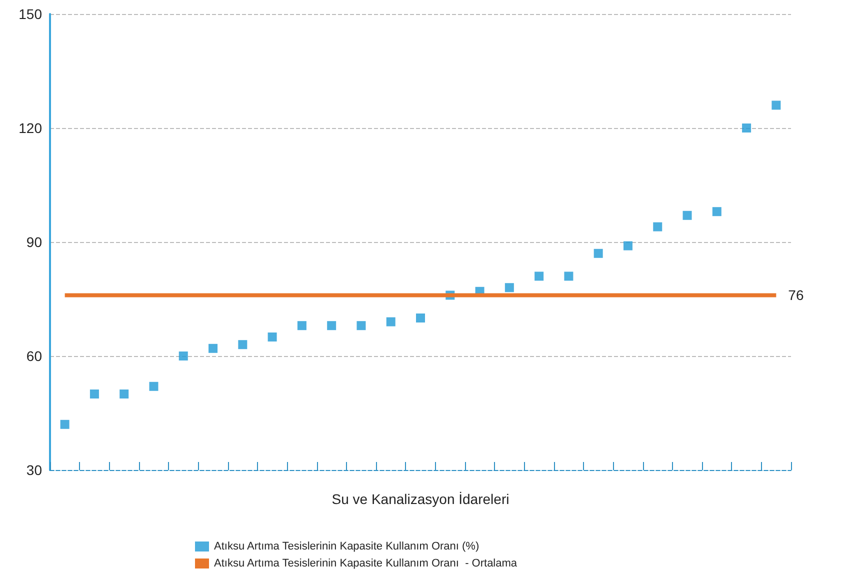  I want to click on y-tick-label: 90, so click(34, 242).